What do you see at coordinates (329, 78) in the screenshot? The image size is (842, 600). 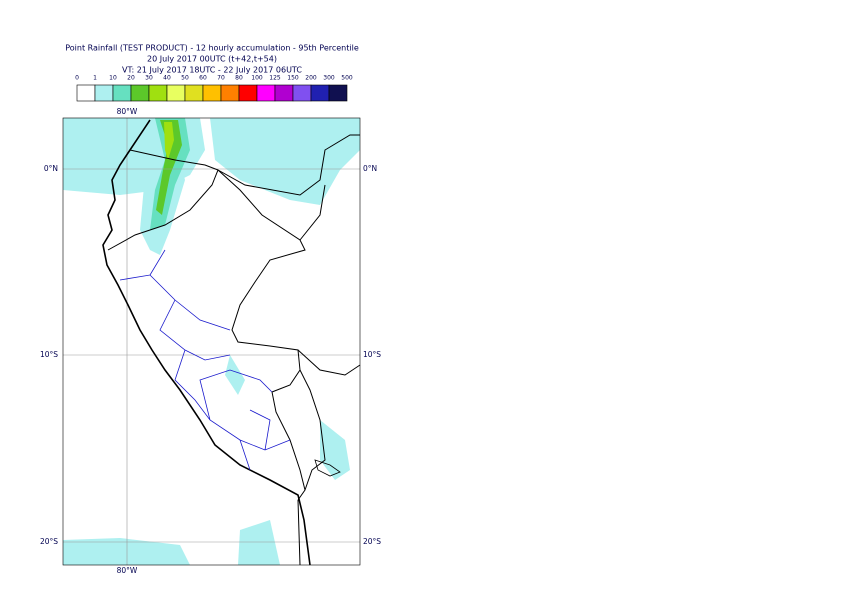 I see `legend-label: 300` at bounding box center [329, 78].